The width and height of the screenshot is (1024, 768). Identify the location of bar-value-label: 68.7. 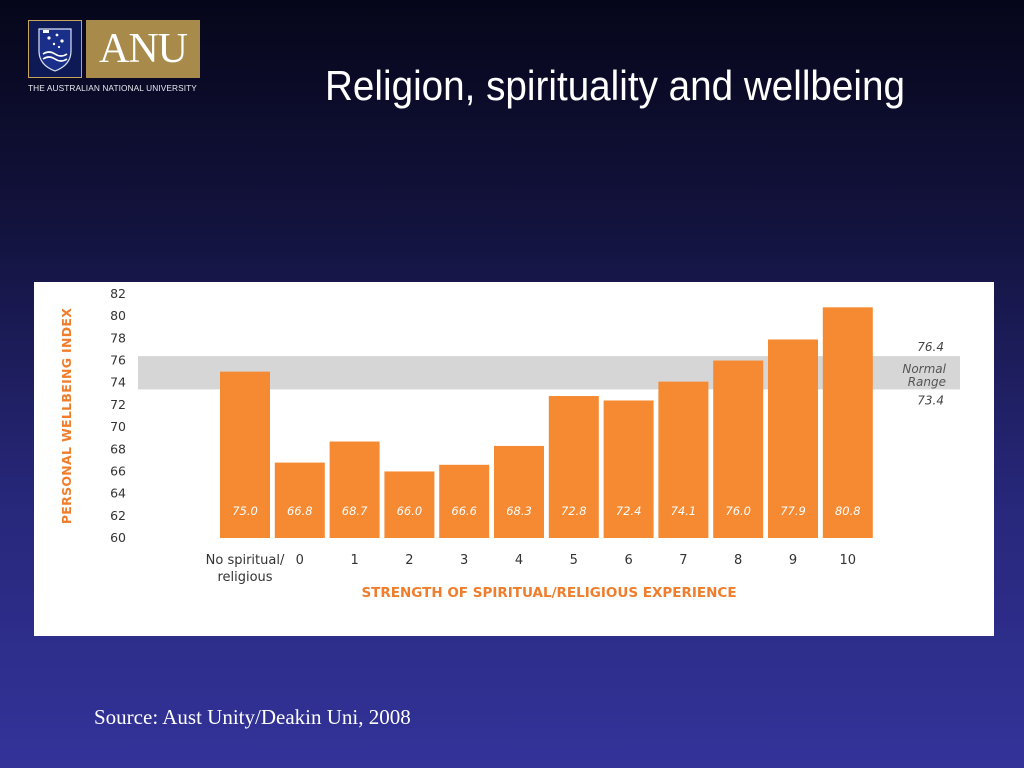
(355, 511).